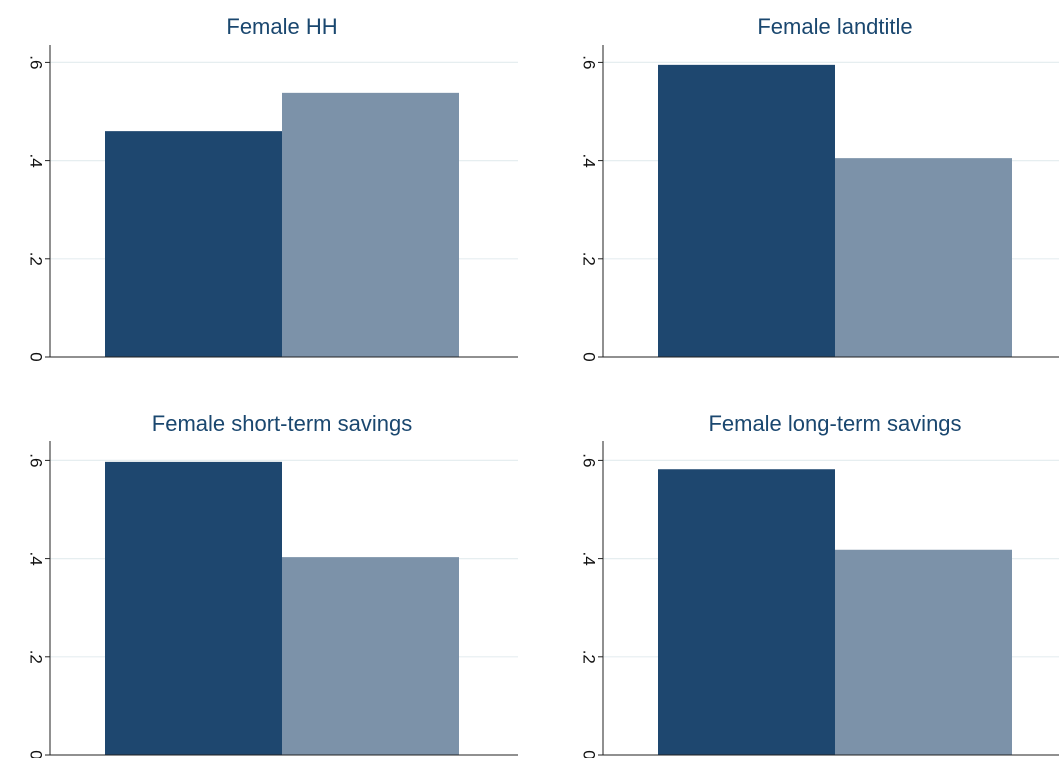 The width and height of the screenshot is (1059, 758). I want to click on panel-title: Female landtitle, so click(834, 26).